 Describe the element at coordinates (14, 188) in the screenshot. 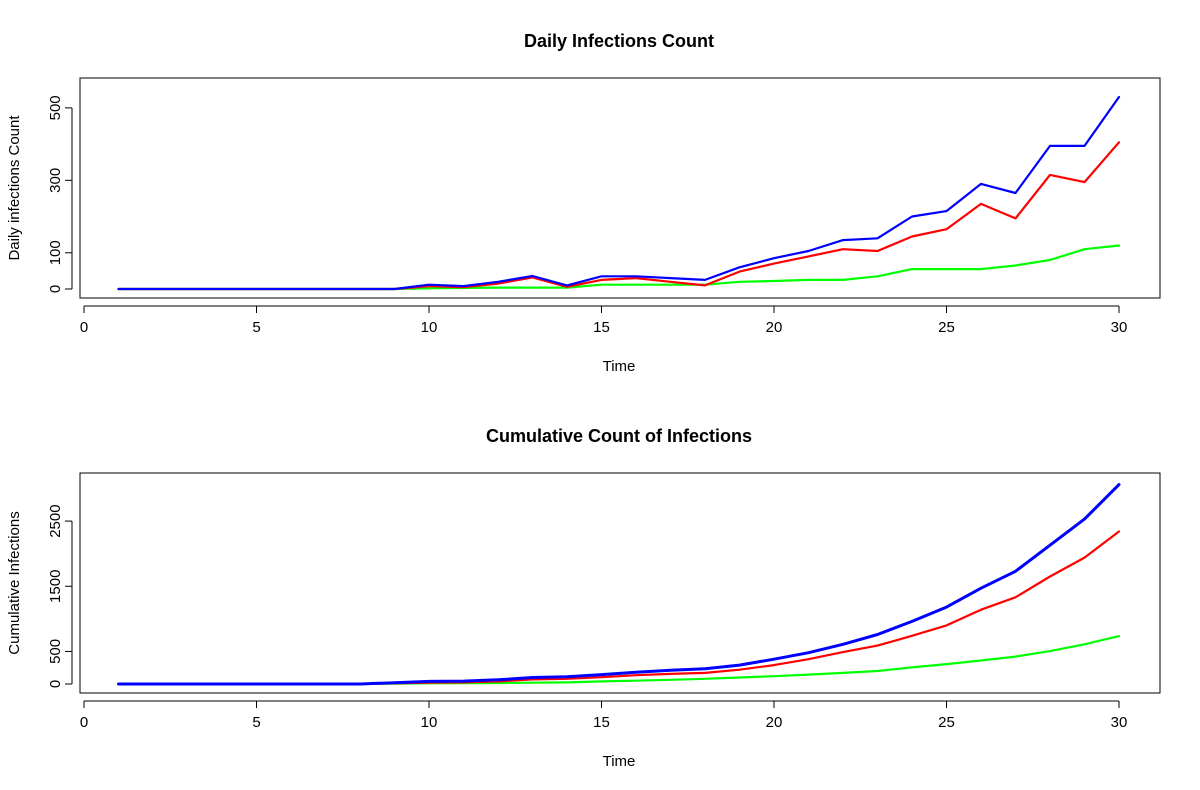

I see `y-axis-label: Daily infections Count` at that location.